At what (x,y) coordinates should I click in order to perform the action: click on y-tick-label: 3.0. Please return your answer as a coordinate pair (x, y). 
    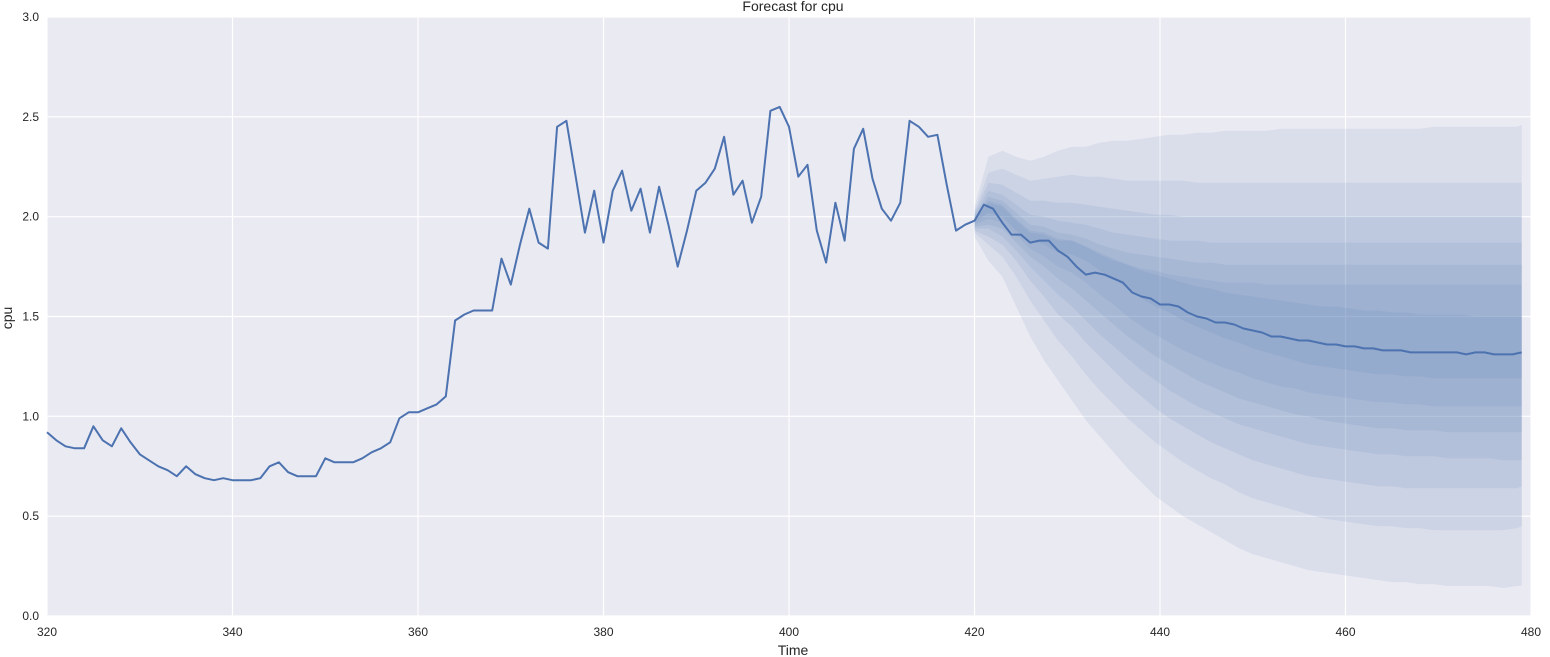
    Looking at the image, I should click on (30, 17).